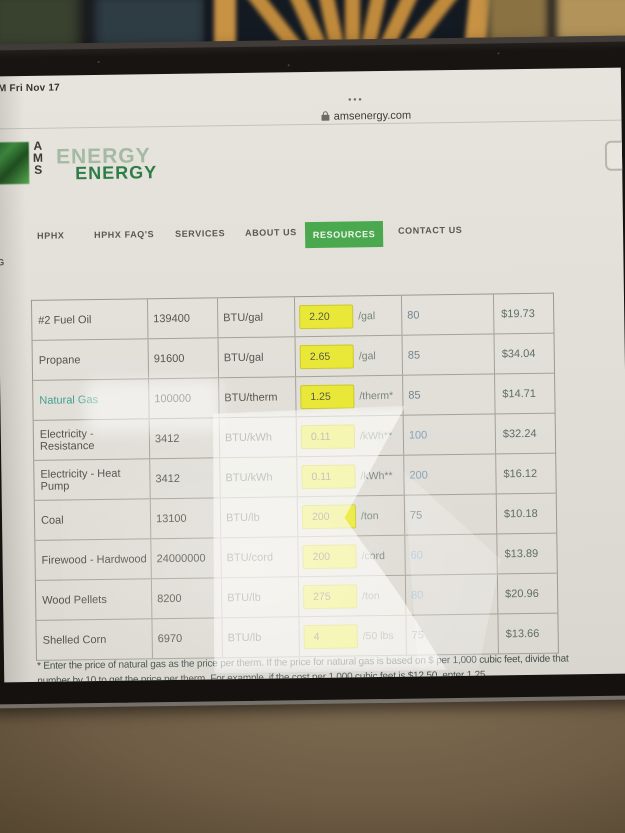 The image size is (625, 833). Describe the element at coordinates (326, 356) in the screenshot. I see `price-input: 2.65` at that location.